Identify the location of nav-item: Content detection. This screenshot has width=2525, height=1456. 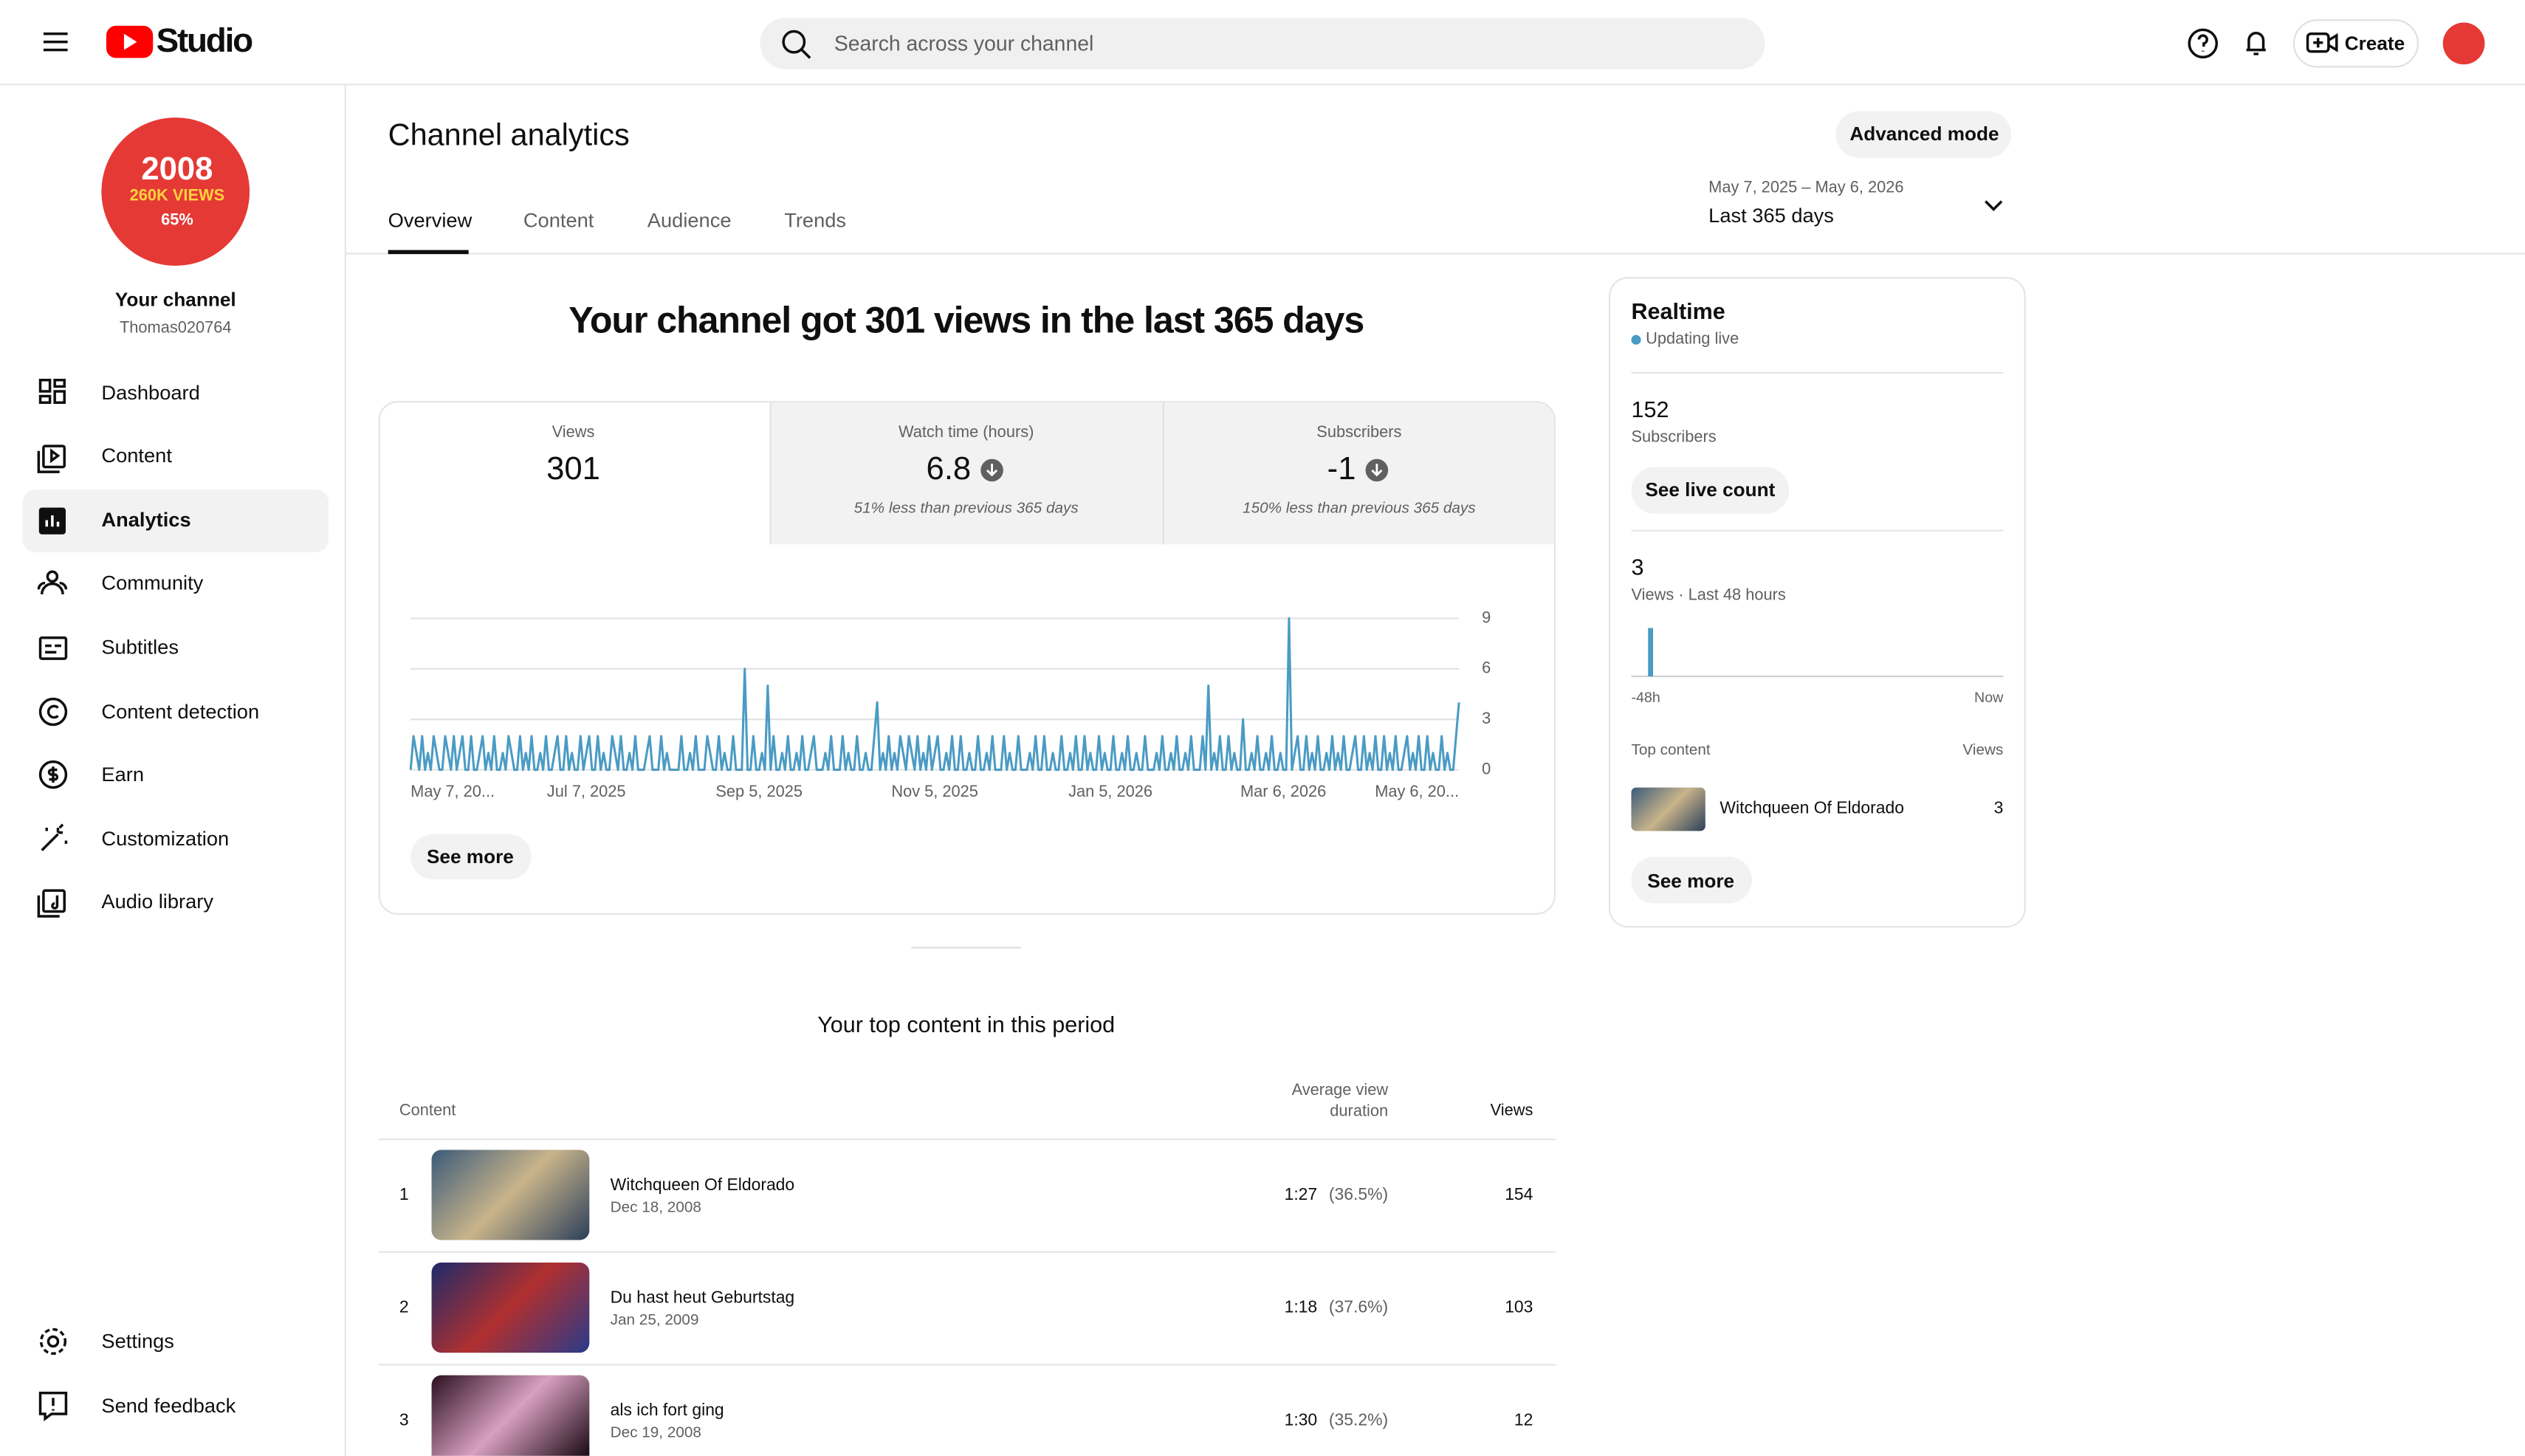
(181, 712).